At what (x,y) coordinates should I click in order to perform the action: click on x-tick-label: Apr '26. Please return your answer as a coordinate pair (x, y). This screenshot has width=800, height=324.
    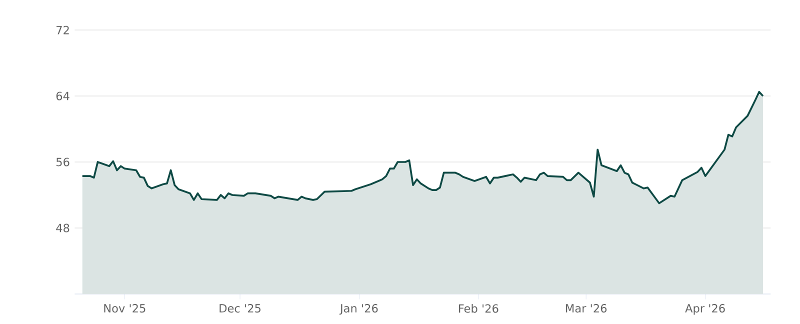
    Looking at the image, I should click on (705, 309).